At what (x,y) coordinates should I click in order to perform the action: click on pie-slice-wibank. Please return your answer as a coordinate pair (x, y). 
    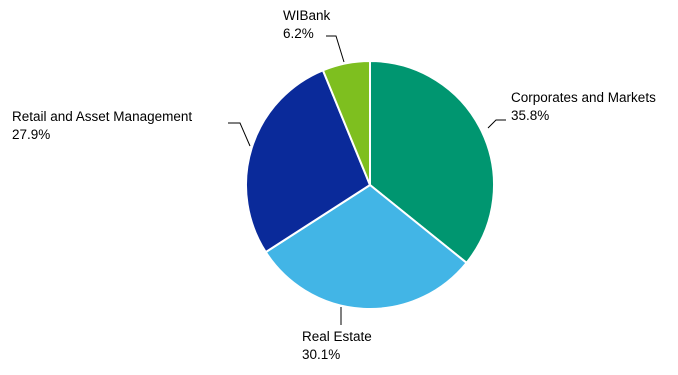
    Looking at the image, I should click on (346, 123).